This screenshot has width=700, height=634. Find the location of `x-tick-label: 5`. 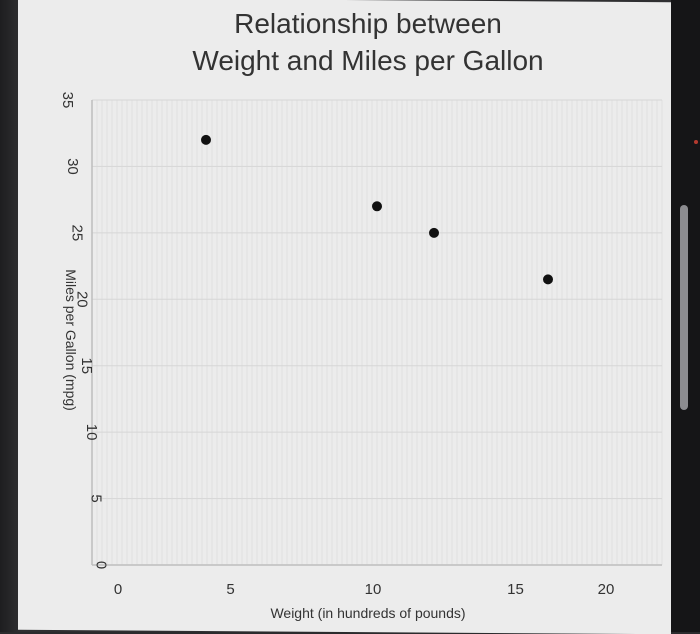

x-tick-label: 5 is located at coordinates (230, 589).